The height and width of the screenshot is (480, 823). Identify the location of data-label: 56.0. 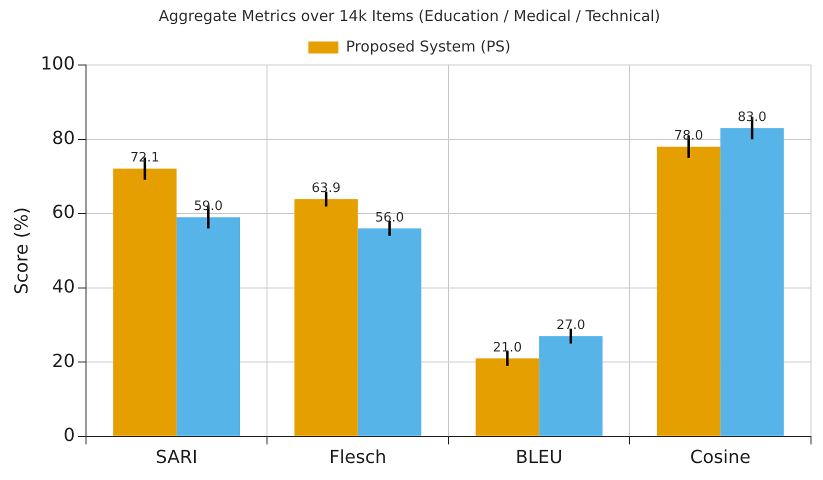
(389, 218).